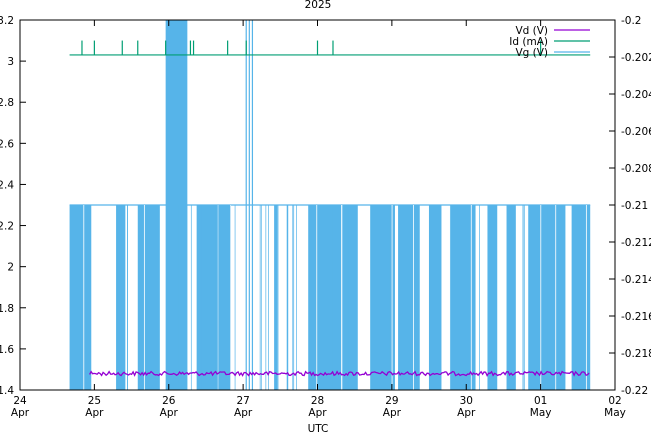 The width and height of the screenshot is (651, 432). I want to click on right-tick-label: -0.2, so click(631, 21).